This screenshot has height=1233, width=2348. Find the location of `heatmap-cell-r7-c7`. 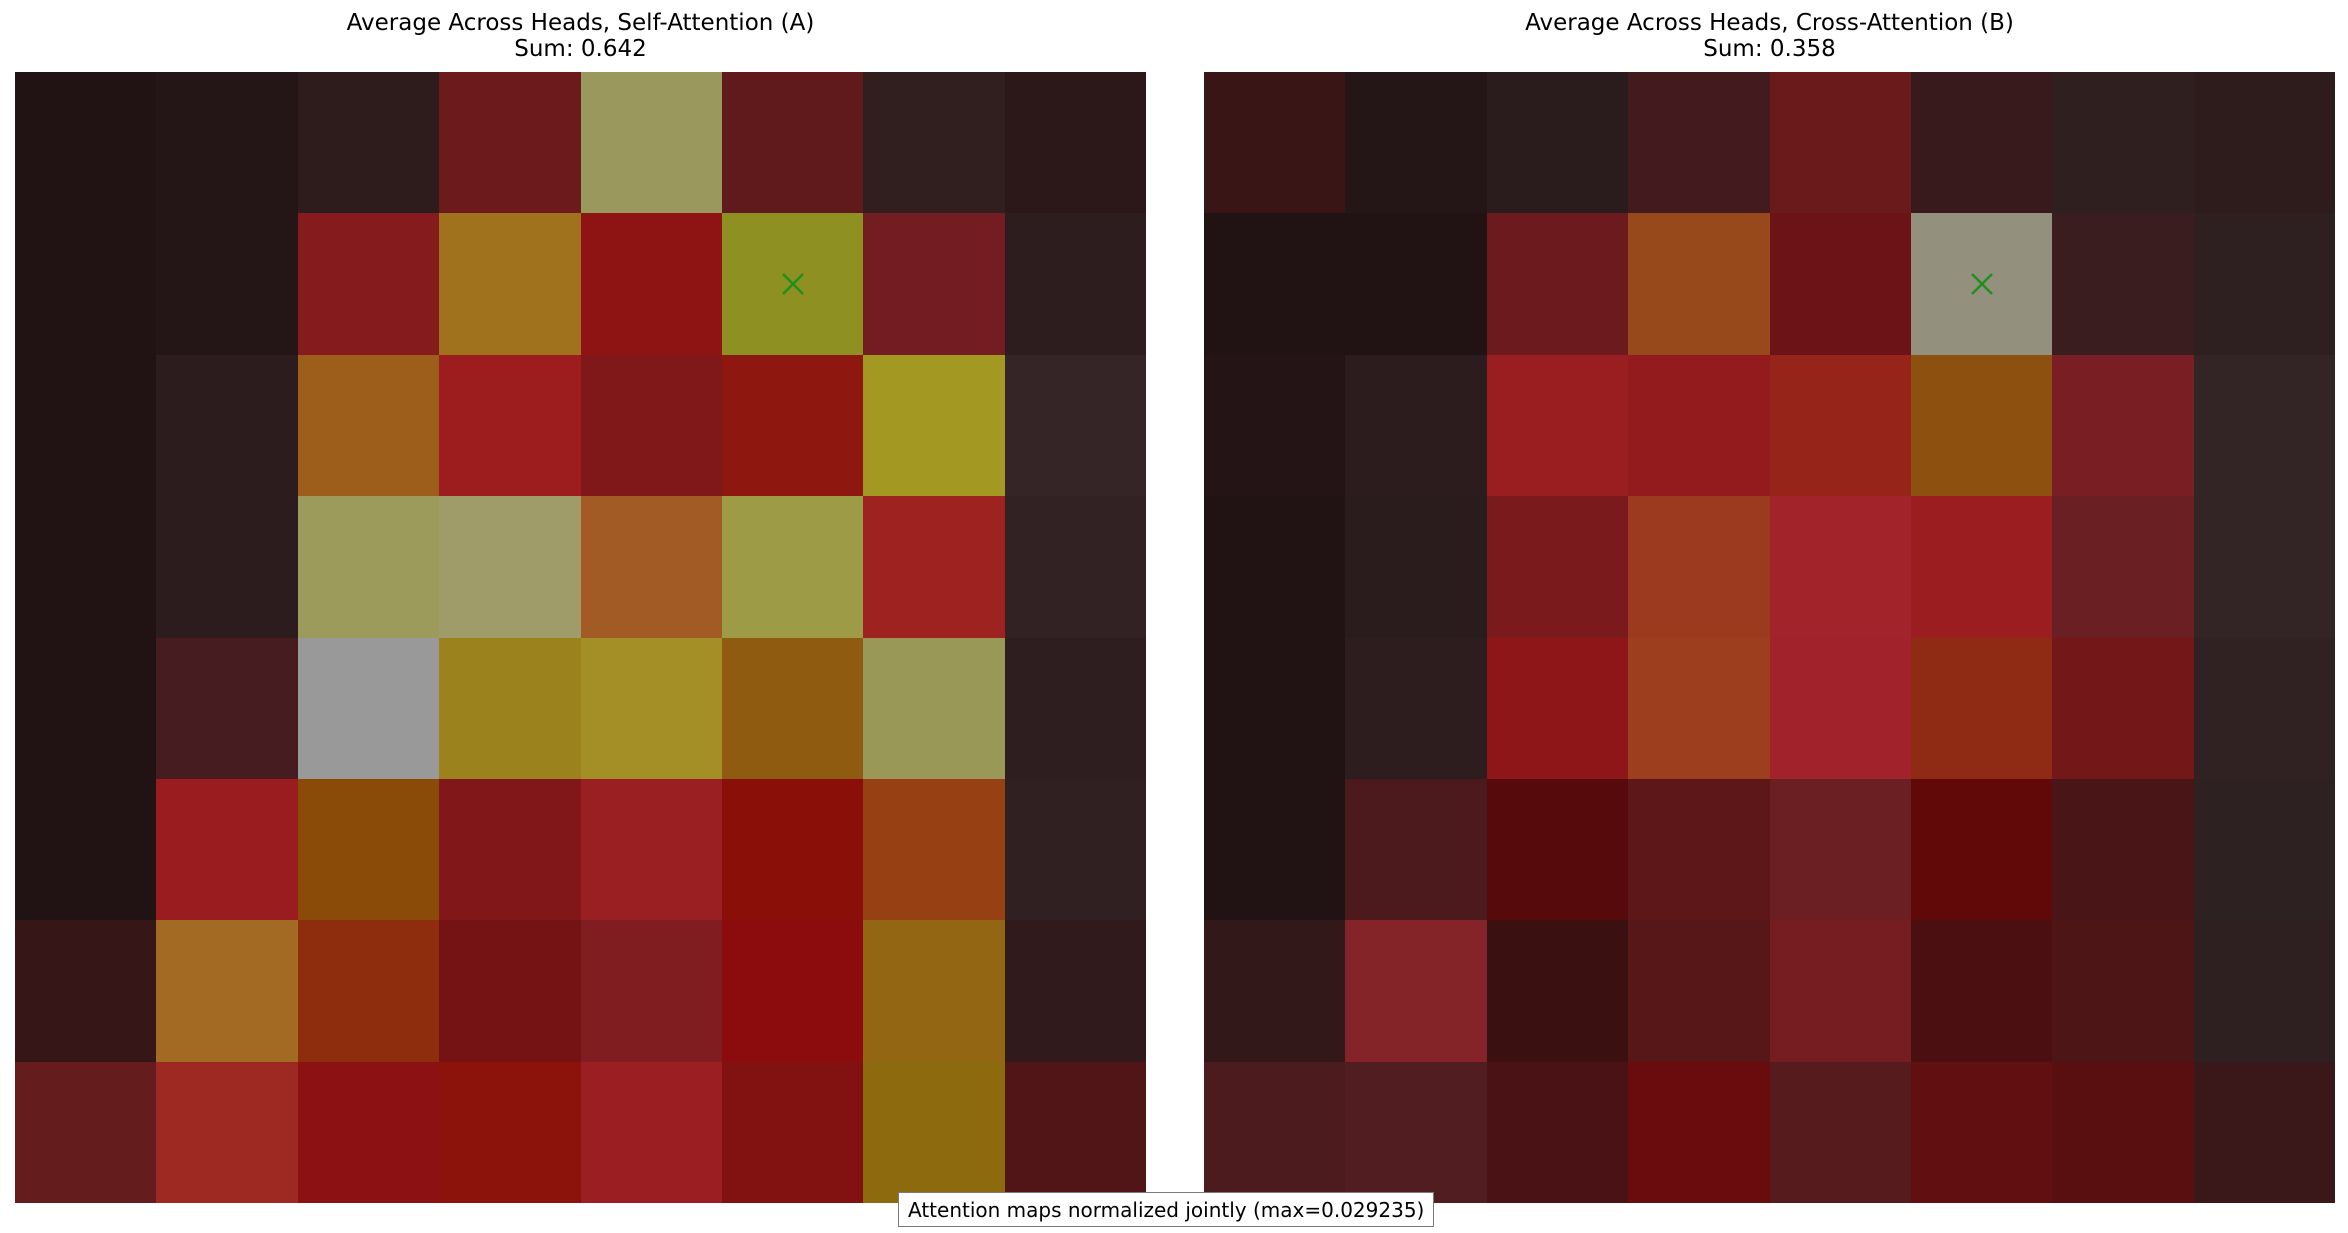

heatmap-cell-r7-c7 is located at coordinates (1075, 1132).